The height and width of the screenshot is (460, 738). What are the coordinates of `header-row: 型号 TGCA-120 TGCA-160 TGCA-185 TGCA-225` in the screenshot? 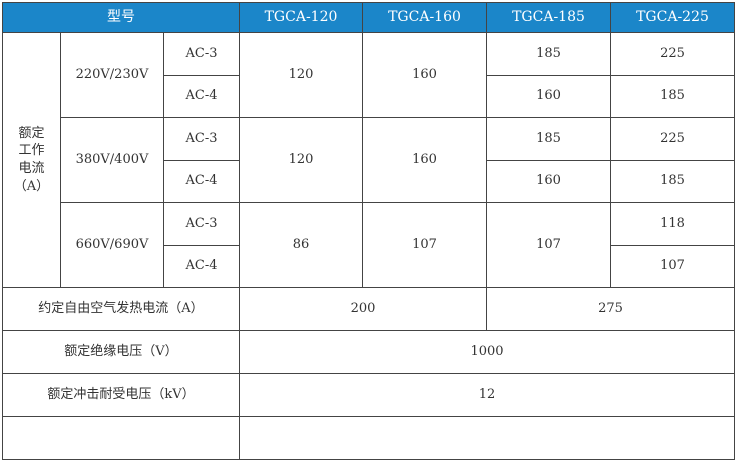 It's located at (368, 17).